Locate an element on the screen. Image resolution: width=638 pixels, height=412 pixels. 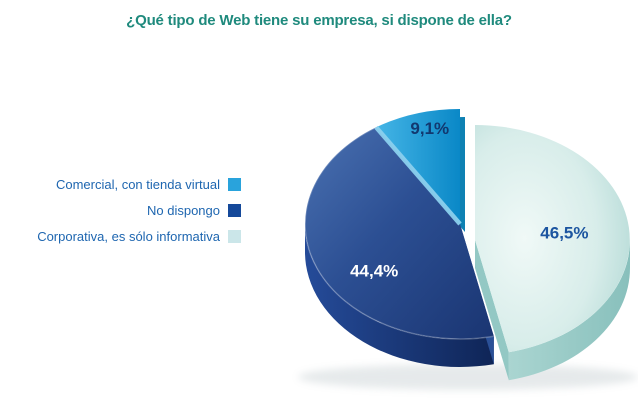
legend-item: Comercial, con tienda virtual is located at coordinates (120, 184).